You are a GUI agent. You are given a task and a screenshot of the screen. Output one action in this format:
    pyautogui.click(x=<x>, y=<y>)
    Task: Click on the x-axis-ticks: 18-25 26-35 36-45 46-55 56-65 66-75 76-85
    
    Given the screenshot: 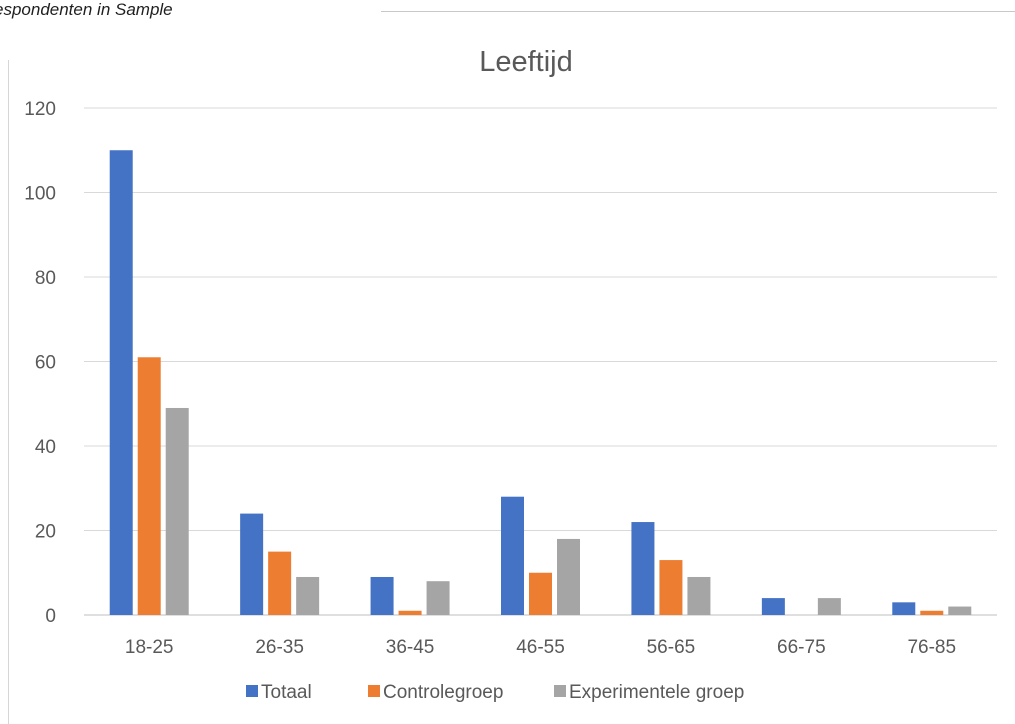 What is the action you would take?
    pyautogui.click(x=540, y=647)
    